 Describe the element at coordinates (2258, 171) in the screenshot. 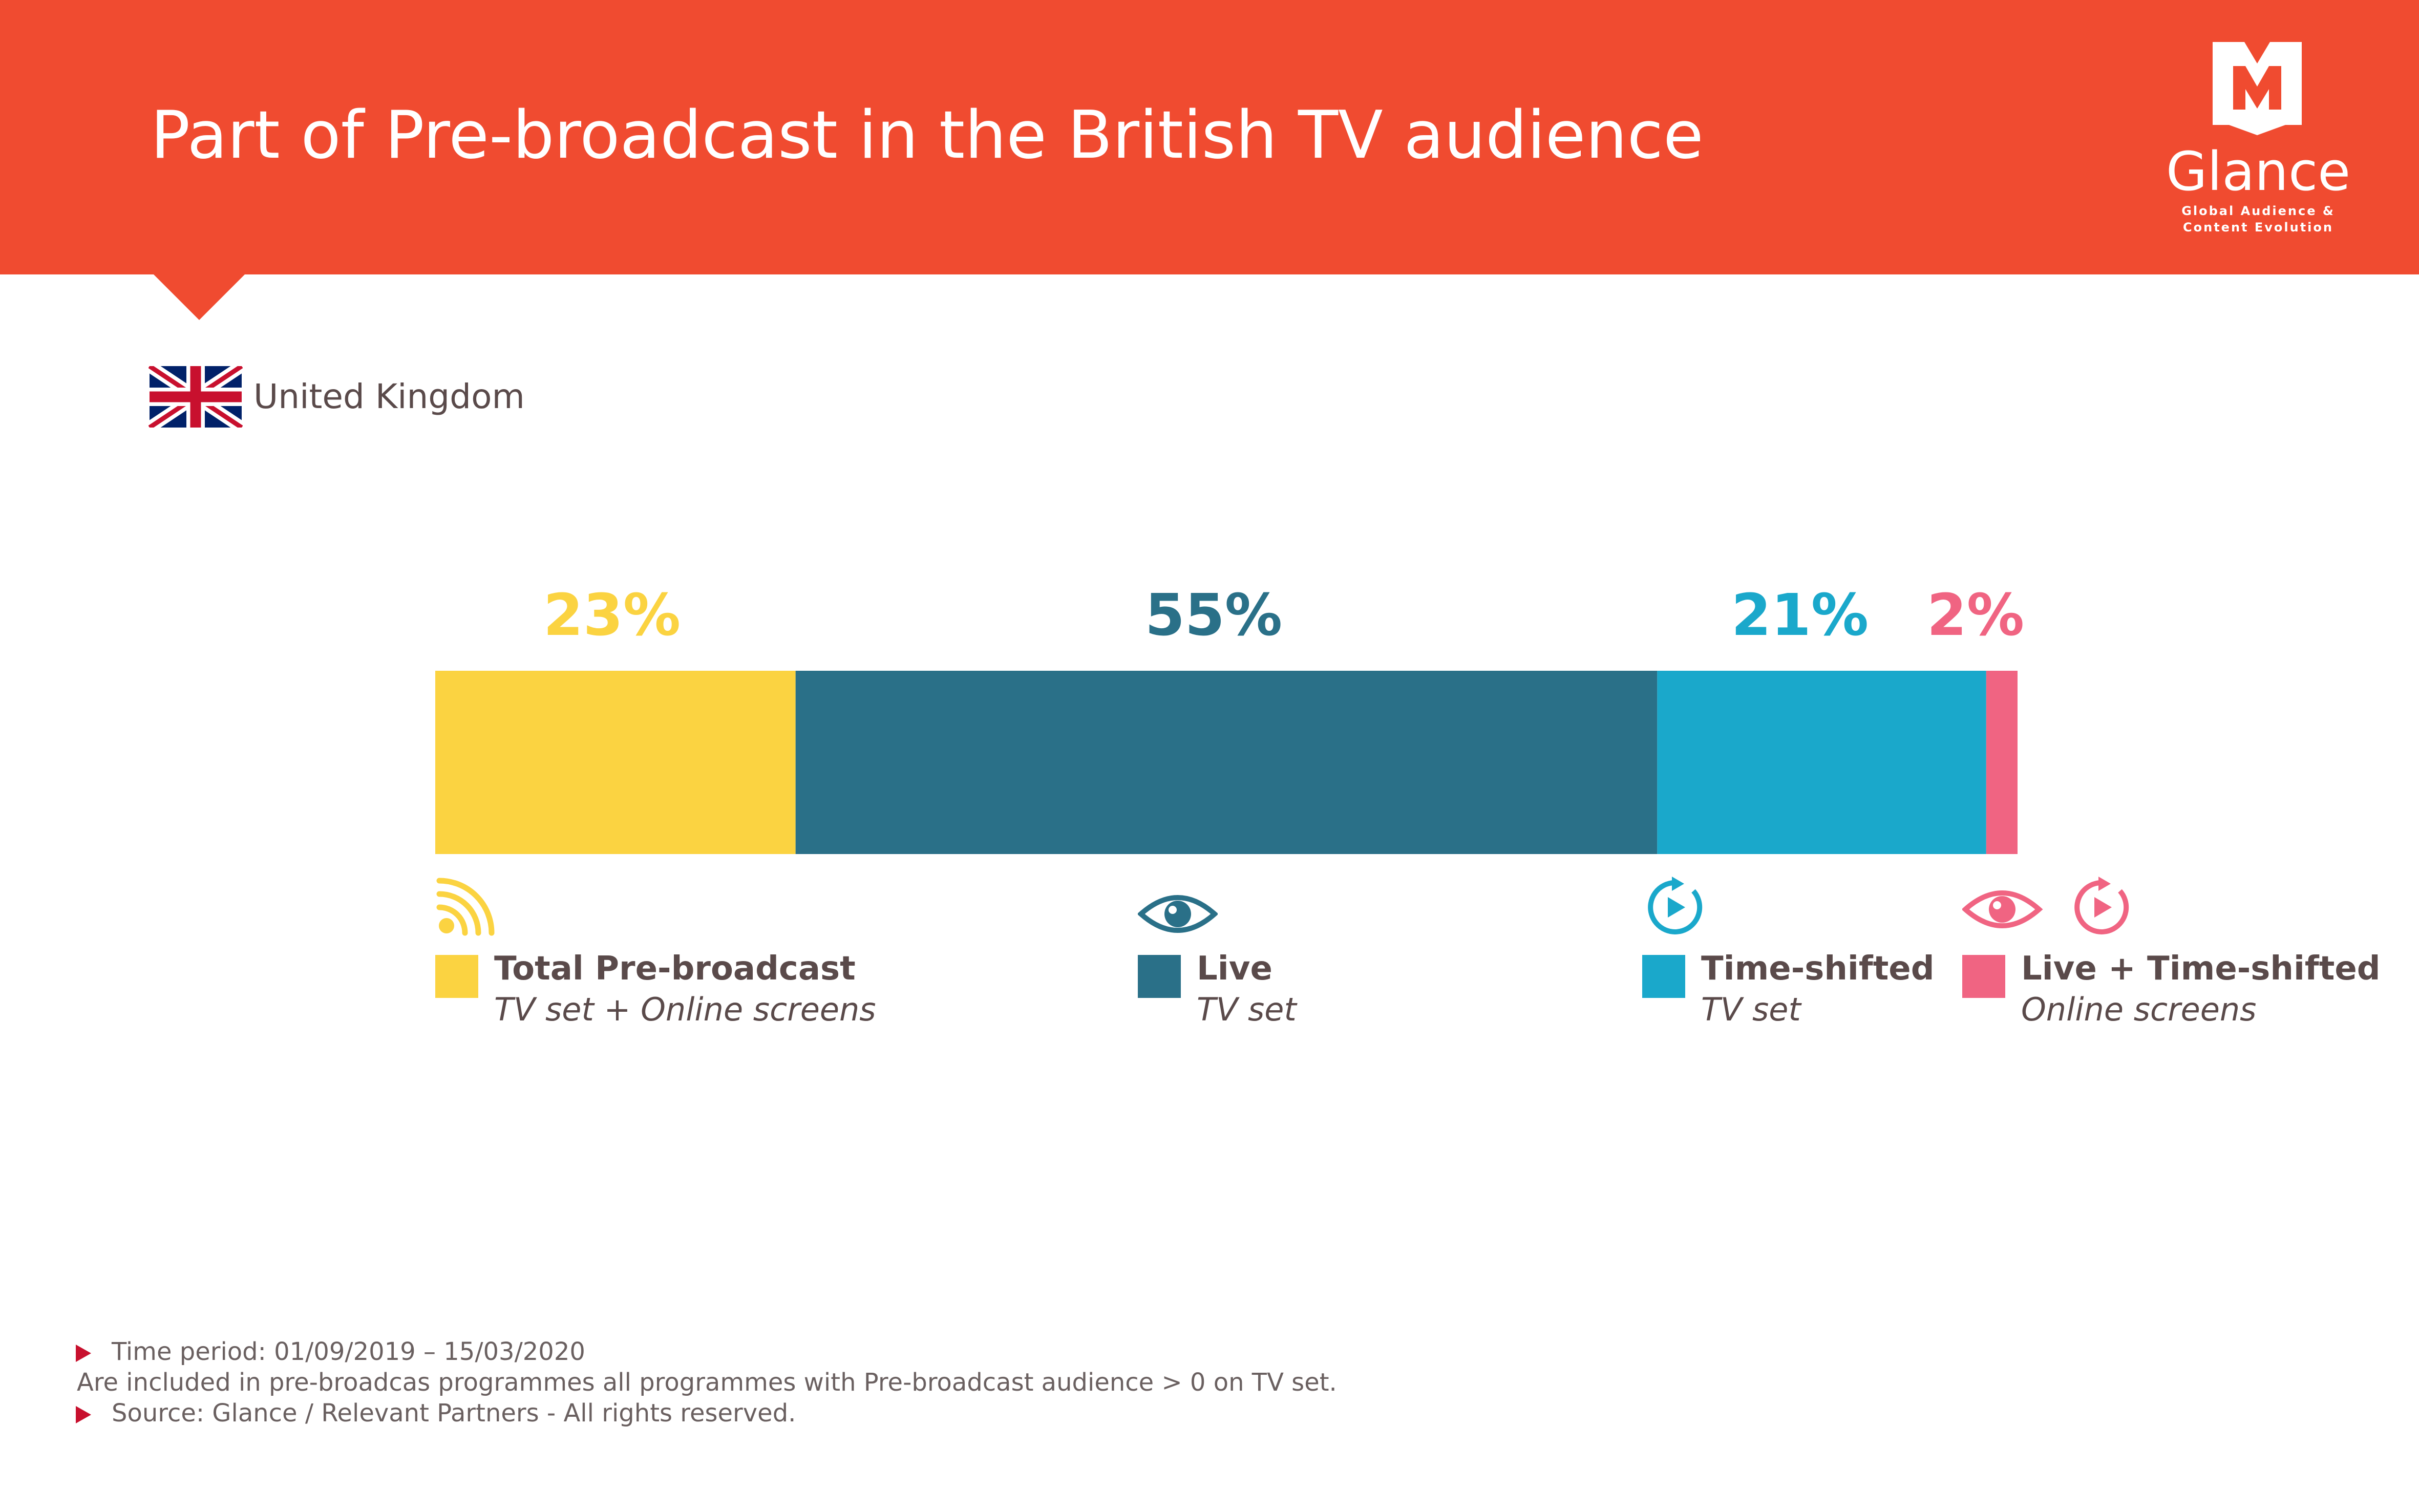

I see `logo-name: Glance` at that location.